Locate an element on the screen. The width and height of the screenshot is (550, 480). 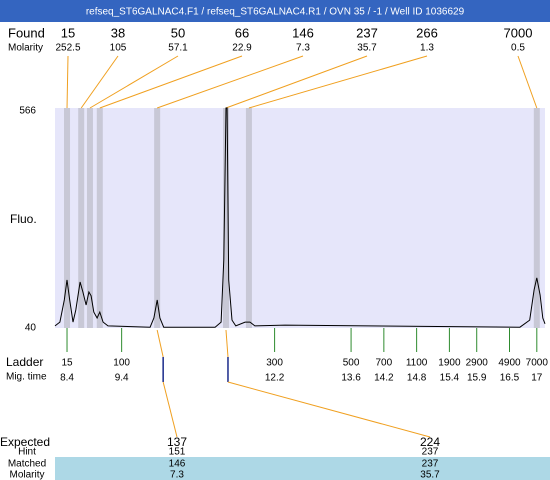
expected-label: Expected is located at coordinates (25, 442).